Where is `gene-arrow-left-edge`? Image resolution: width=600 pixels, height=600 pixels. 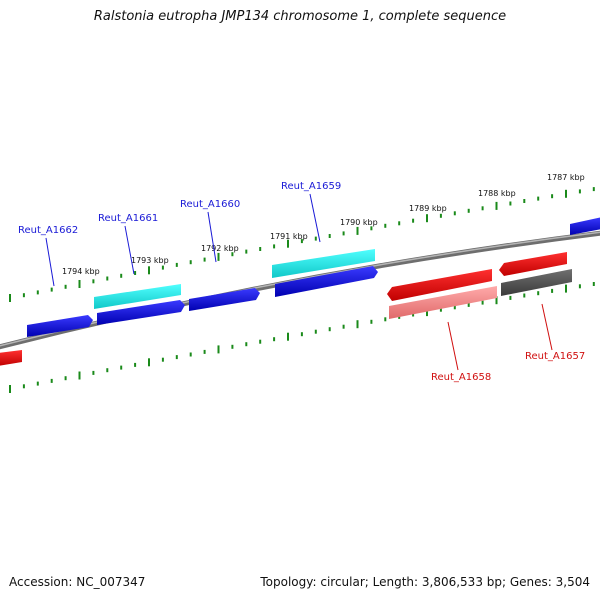 gene-arrow-left-edge is located at coordinates (11, 358).